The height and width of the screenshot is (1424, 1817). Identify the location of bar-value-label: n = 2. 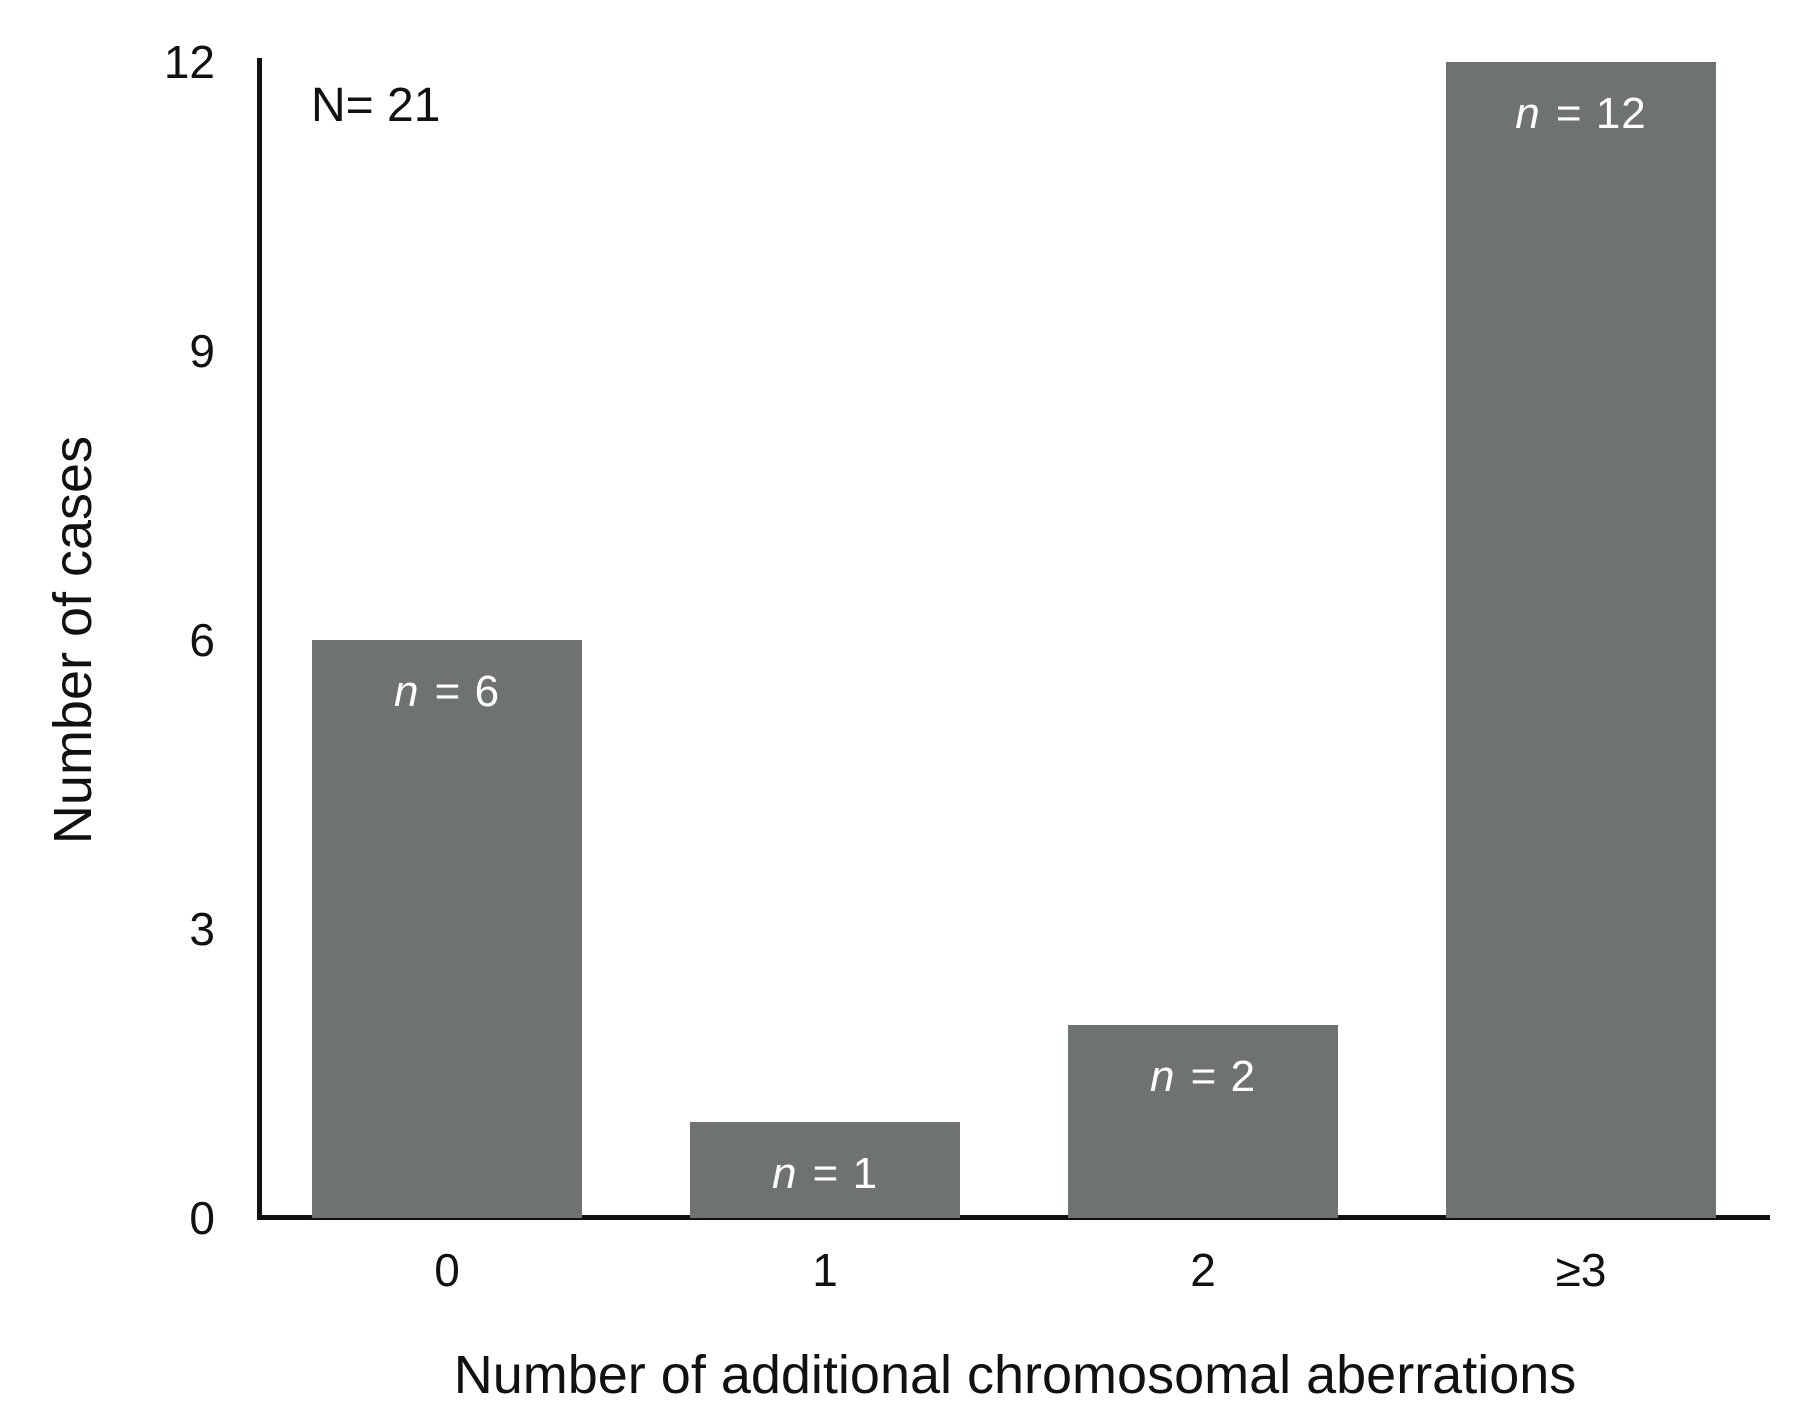
(1203, 1076).